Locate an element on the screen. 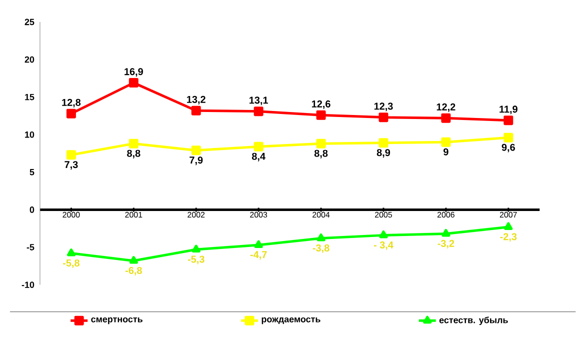 The image size is (576, 349). data-label: 7,3 is located at coordinates (71, 165).